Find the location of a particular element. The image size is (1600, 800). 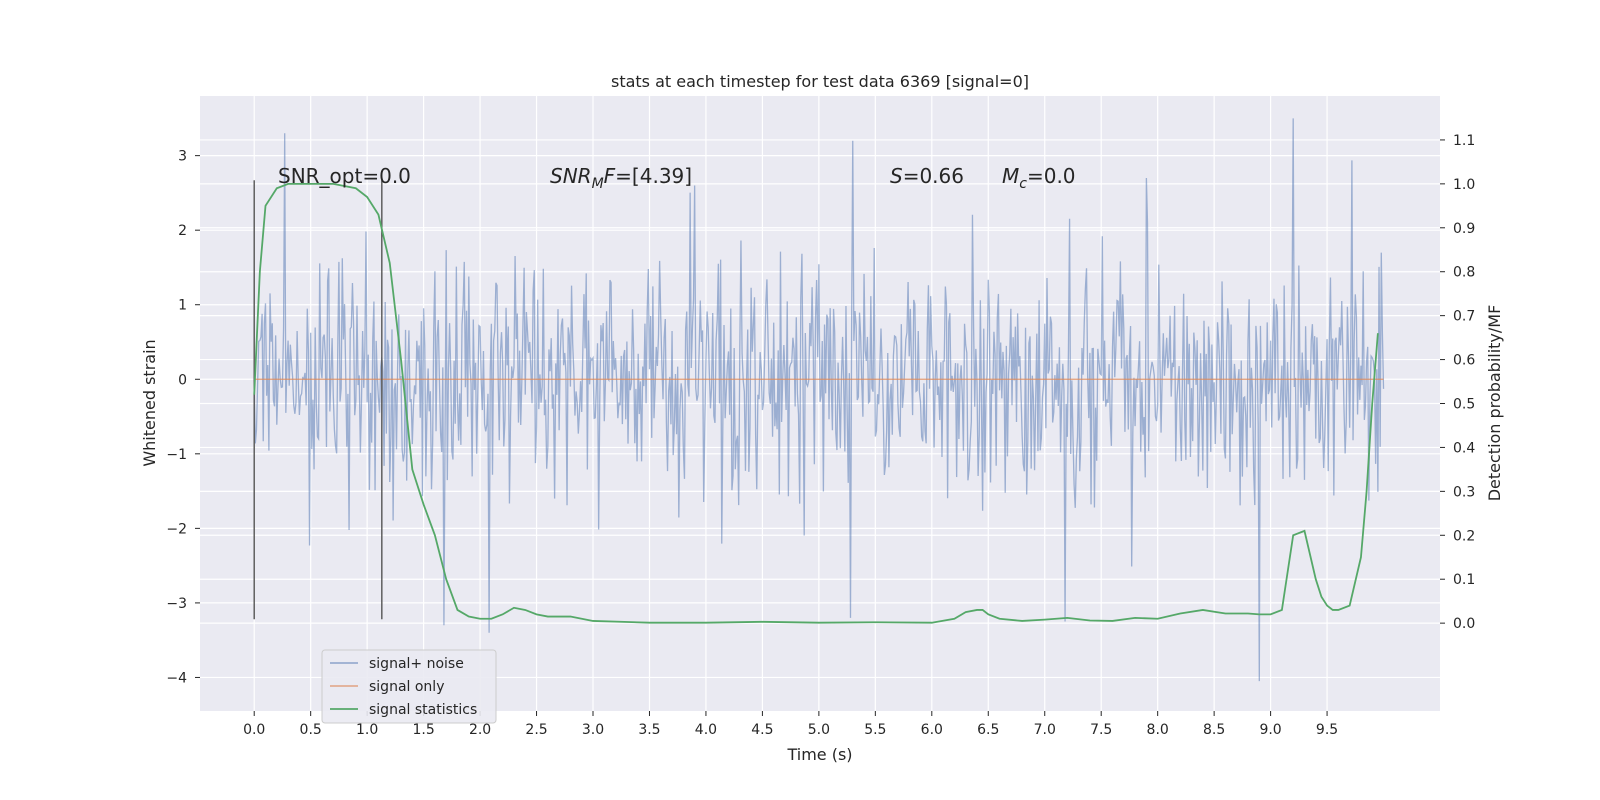

y-right-tick-label: 0.4 is located at coordinates (1464, 448).